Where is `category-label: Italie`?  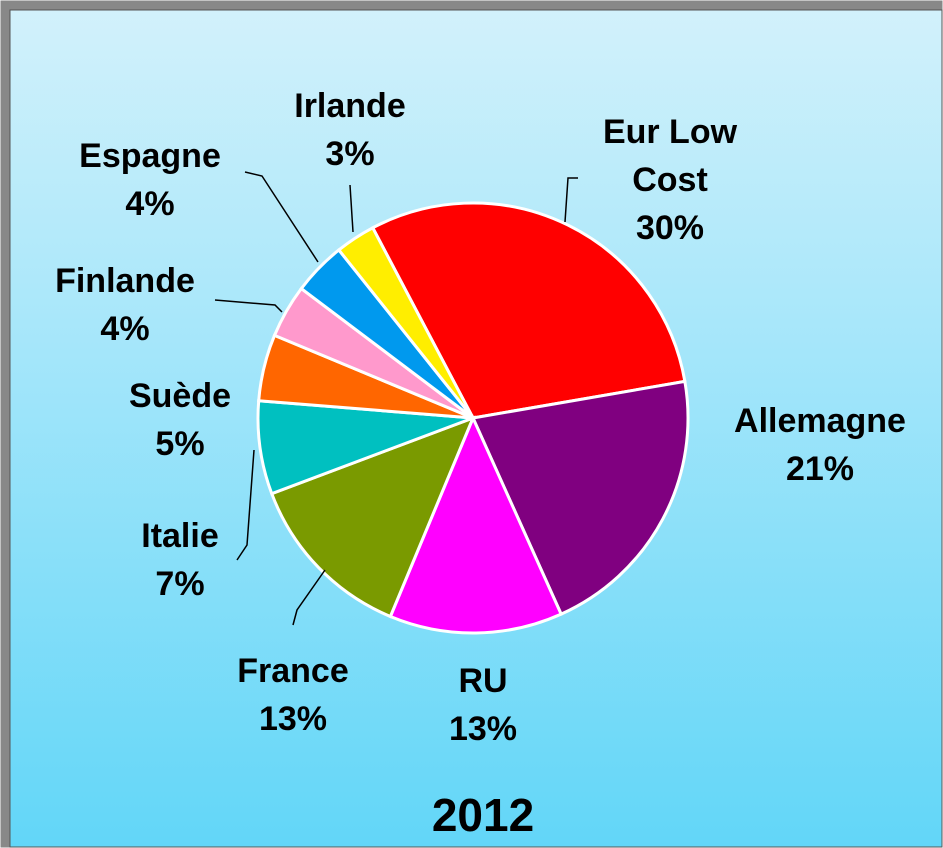 category-label: Italie is located at coordinates (180, 536).